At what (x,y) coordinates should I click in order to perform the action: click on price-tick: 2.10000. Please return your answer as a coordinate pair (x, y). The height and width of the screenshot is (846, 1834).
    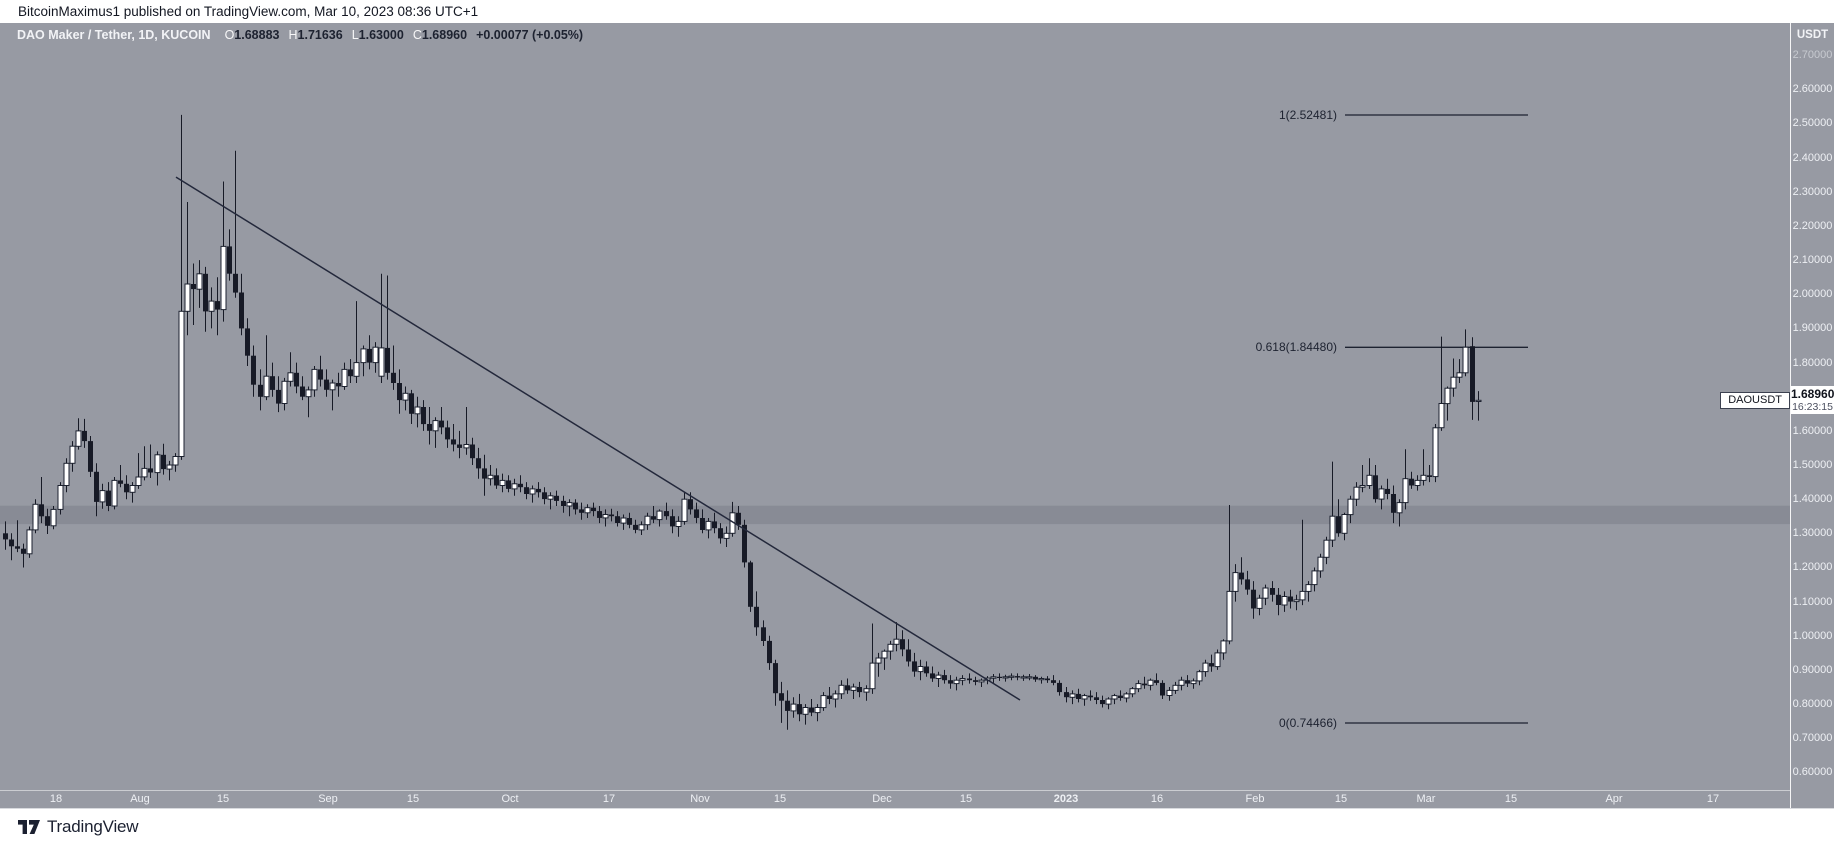
    Looking at the image, I should click on (1812, 260).